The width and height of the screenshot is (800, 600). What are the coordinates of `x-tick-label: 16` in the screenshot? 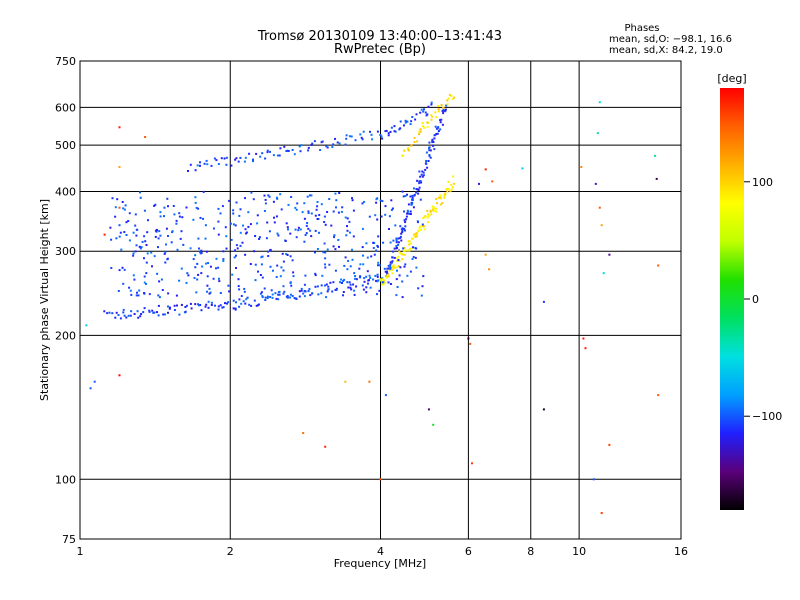 It's located at (681, 551).